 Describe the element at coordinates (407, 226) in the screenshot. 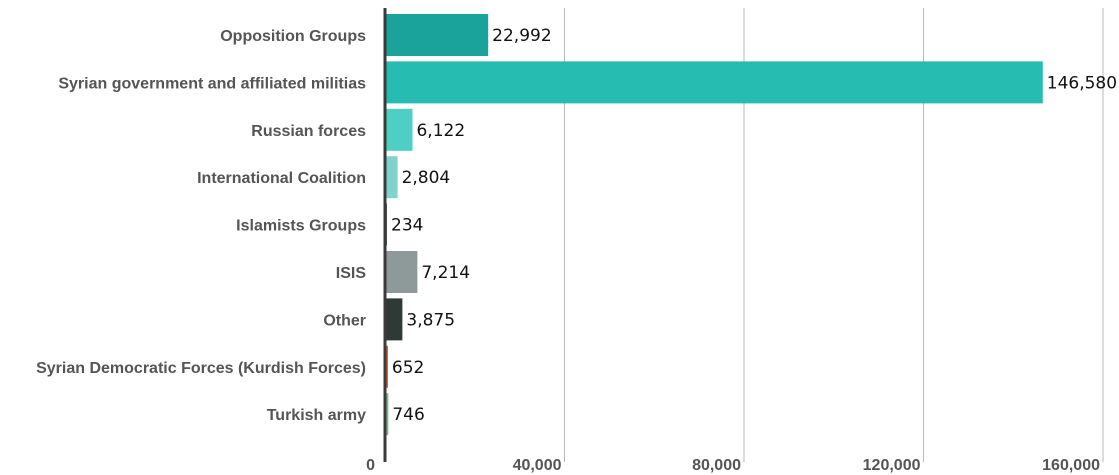

I see `value-label: 234` at that location.